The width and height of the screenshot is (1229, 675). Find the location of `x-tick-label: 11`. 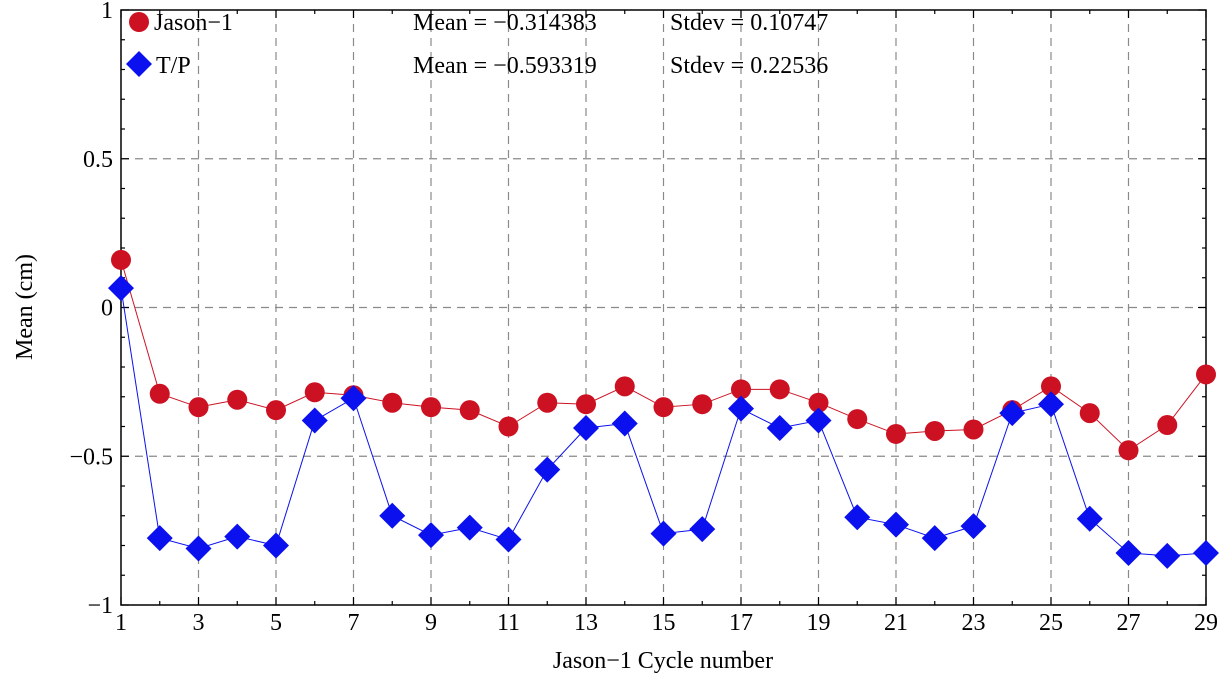

x-tick-label: 11 is located at coordinates (508, 623).